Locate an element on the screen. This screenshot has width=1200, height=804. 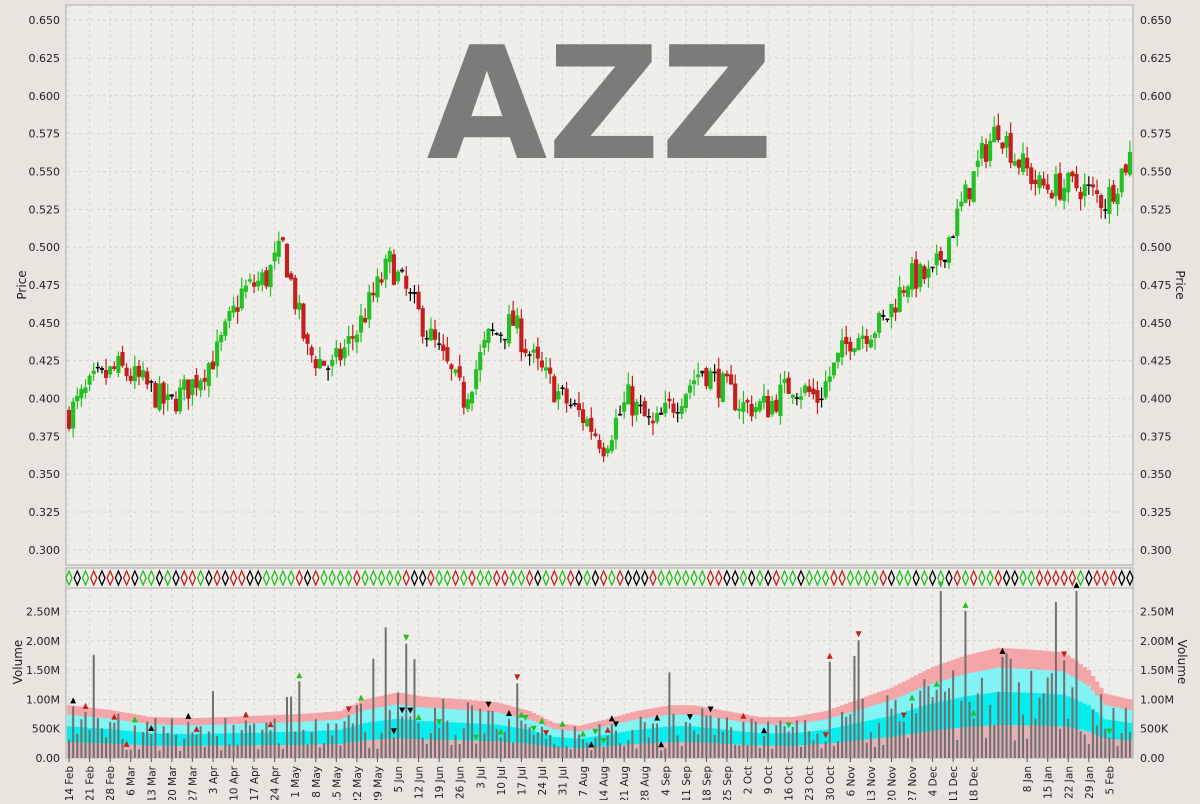
price-tick-label: 0.450 is located at coordinates (45, 323).